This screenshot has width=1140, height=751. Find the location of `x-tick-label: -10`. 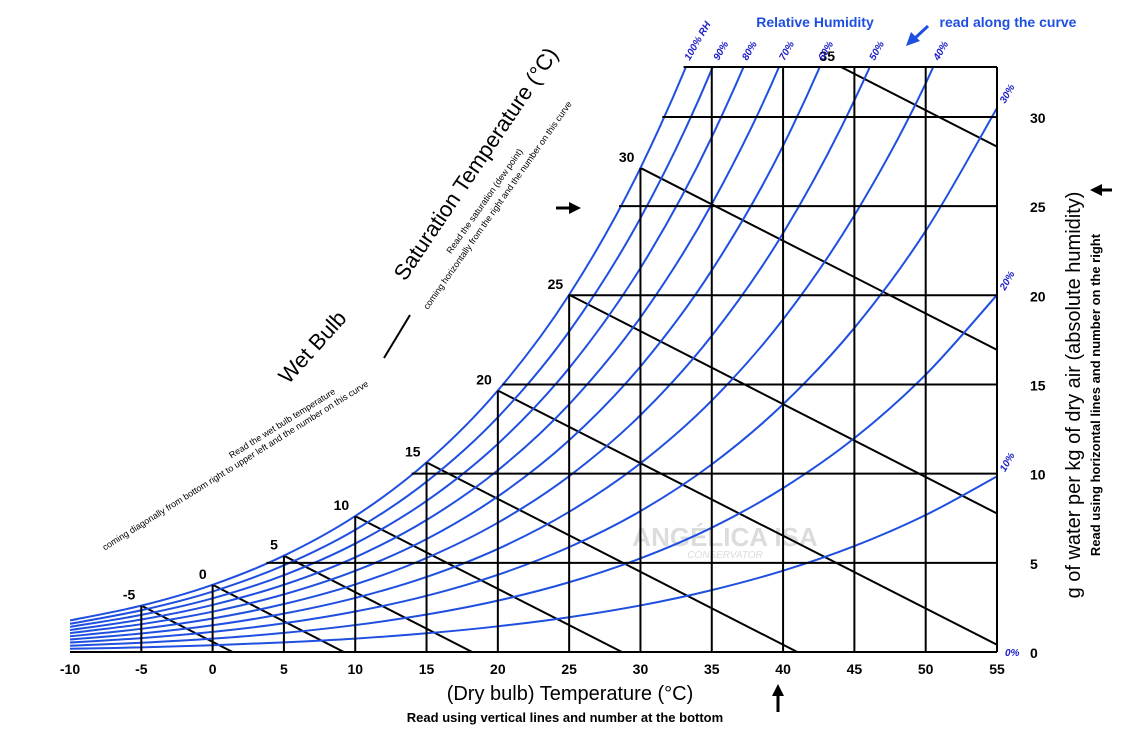

x-tick-label: -10 is located at coordinates (70, 669).